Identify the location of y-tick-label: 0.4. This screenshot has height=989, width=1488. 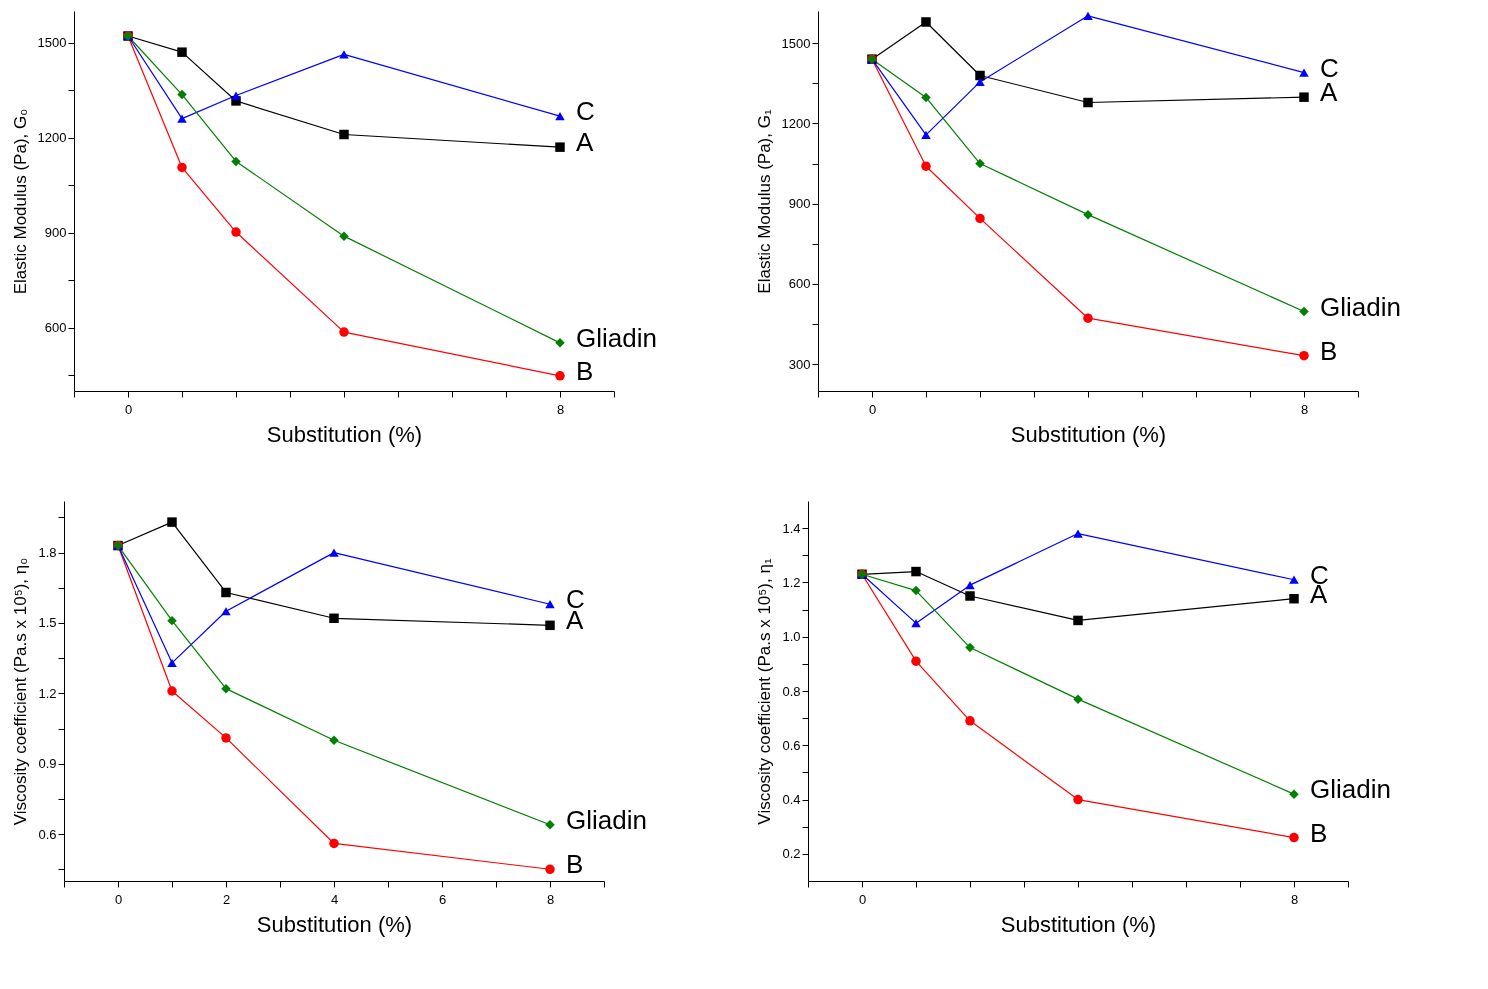
(791, 800).